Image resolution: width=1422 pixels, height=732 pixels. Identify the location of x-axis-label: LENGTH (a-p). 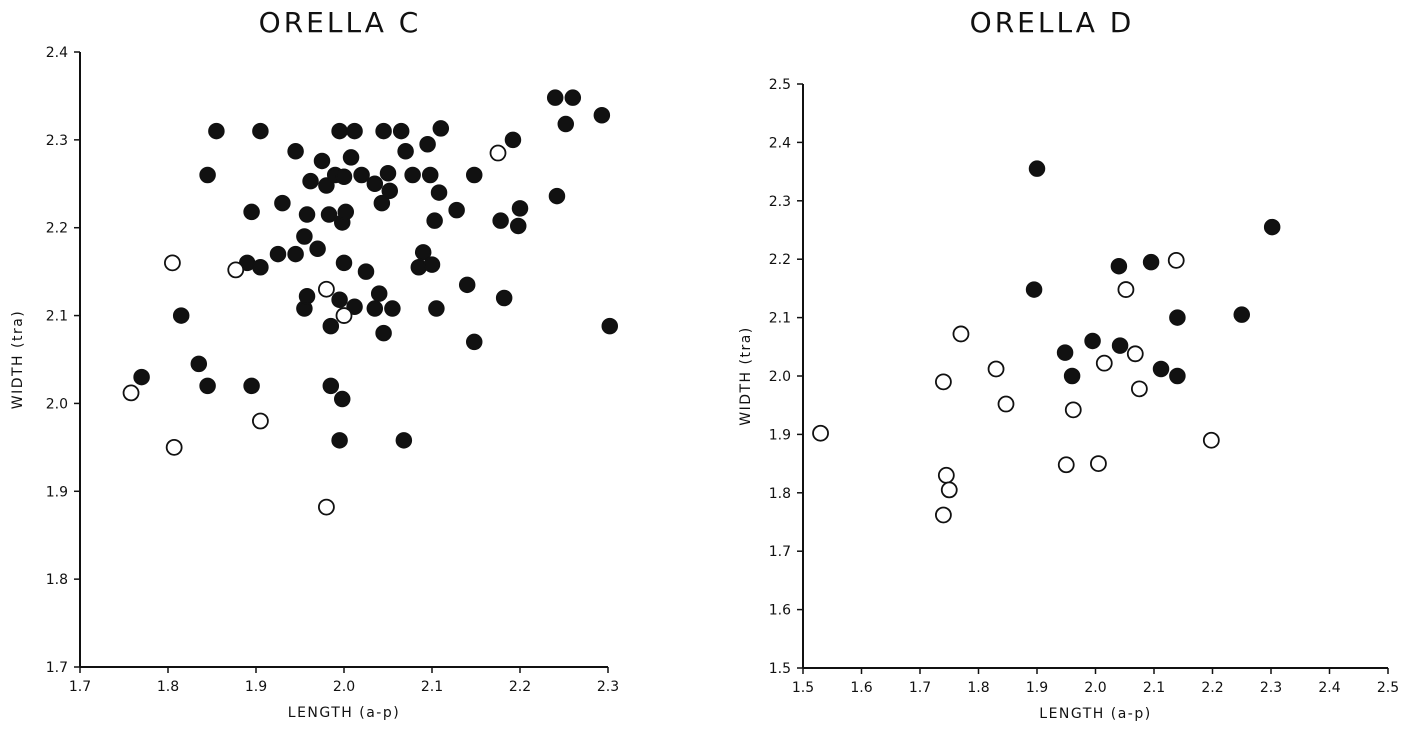
(1095, 714).